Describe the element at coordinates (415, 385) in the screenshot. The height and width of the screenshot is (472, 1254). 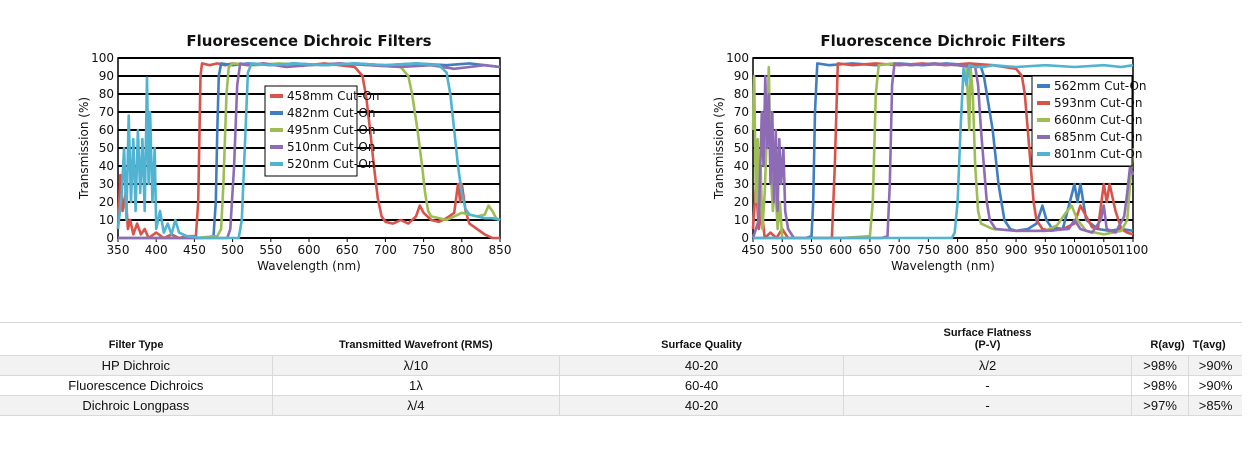
I see `cell-wavefront: 1λ` at that location.